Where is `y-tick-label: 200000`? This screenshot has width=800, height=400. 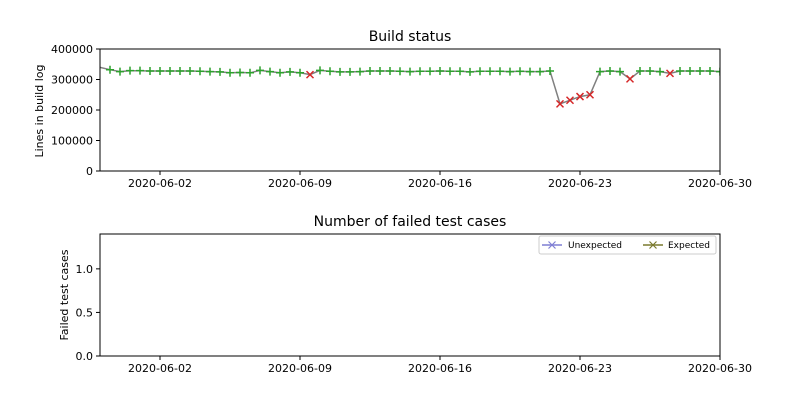 y-tick-label: 200000 is located at coordinates (72, 110).